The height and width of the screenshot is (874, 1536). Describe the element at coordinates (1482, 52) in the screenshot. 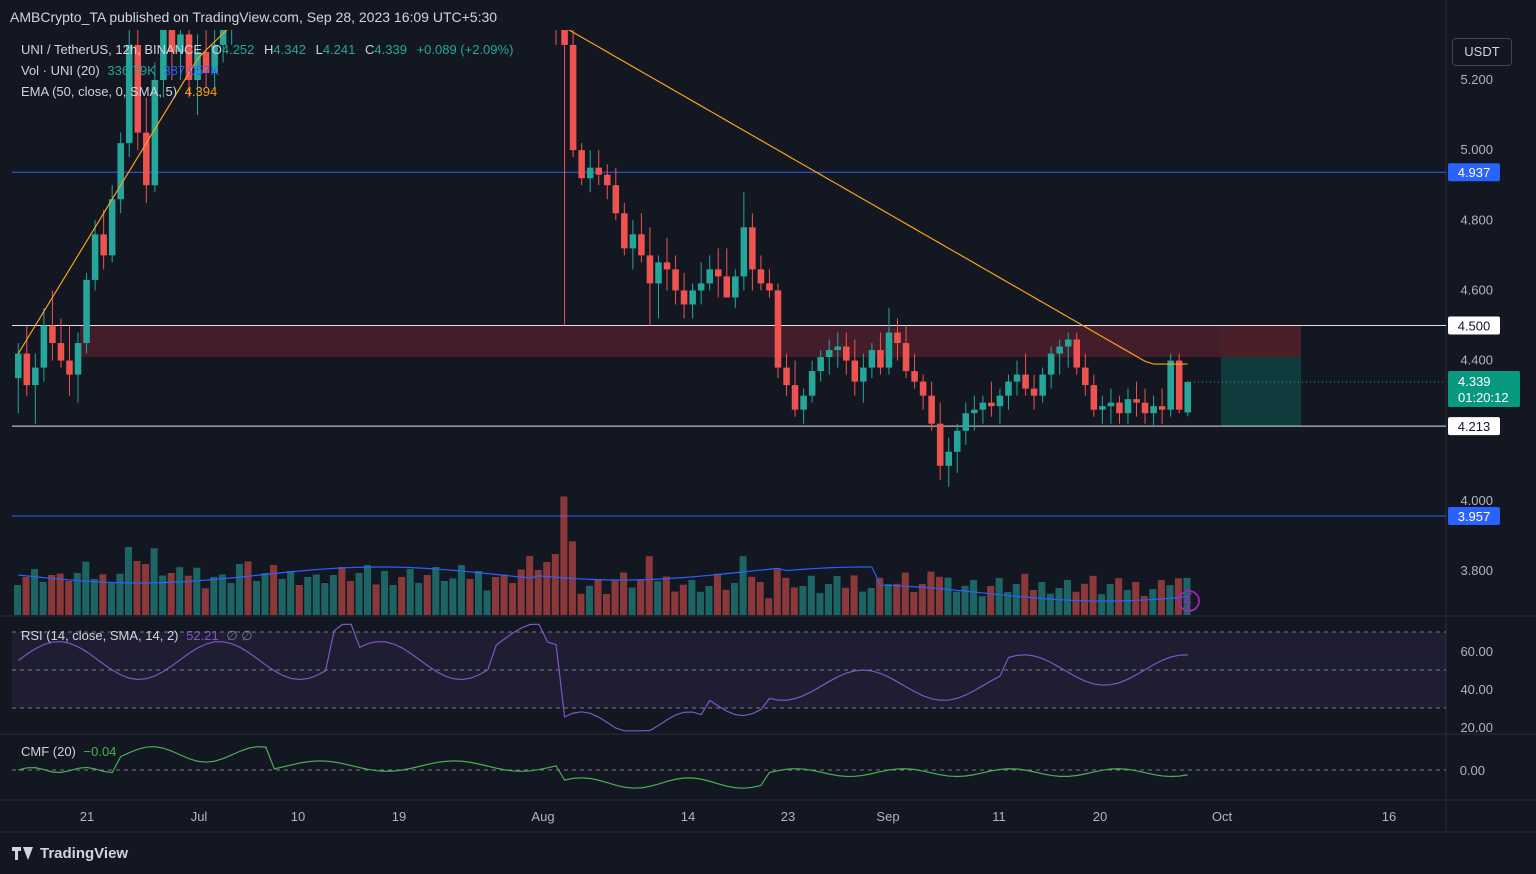

I see `currency-button: USDT` at that location.